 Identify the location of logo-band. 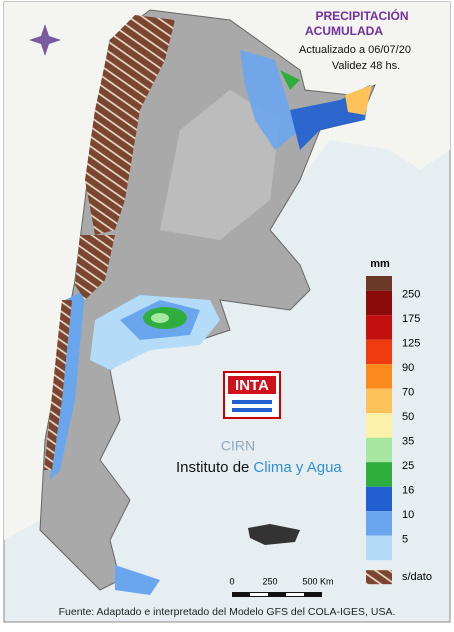
(252, 385).